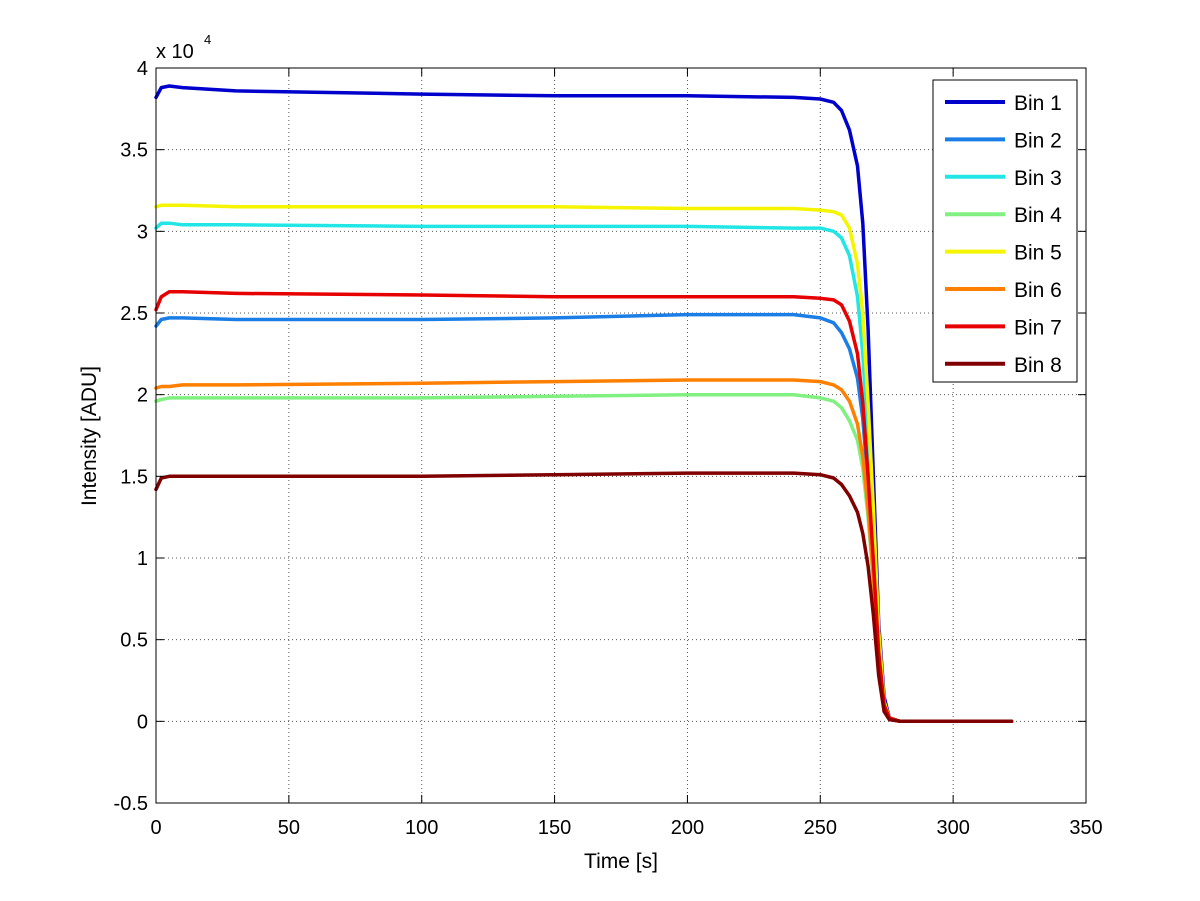  I want to click on y-tick-label: 2.5, so click(134, 314).